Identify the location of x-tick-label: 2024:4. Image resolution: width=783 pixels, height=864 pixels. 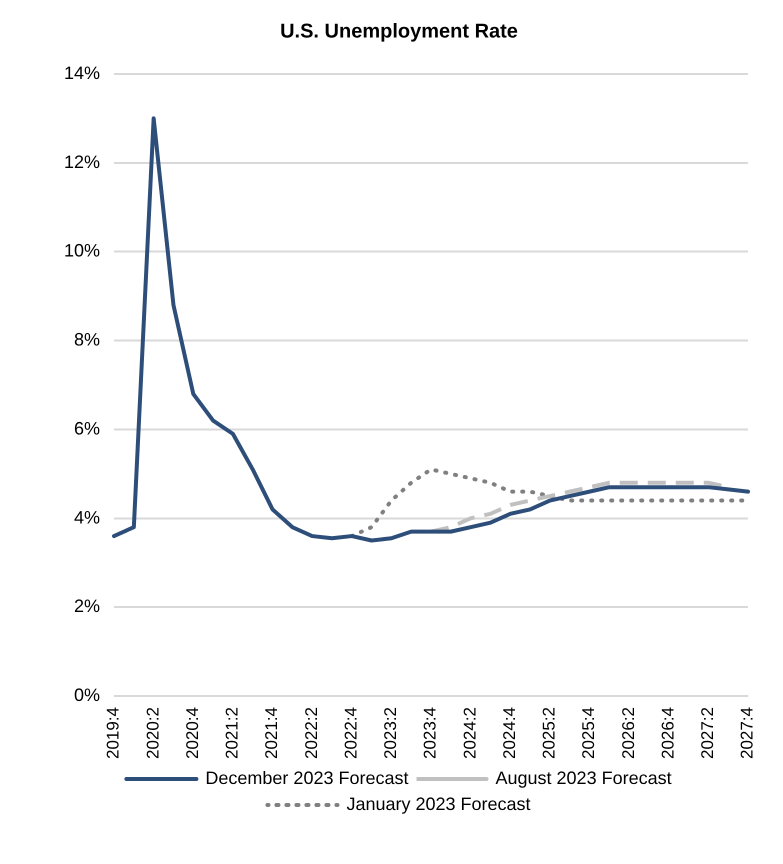
(509, 733).